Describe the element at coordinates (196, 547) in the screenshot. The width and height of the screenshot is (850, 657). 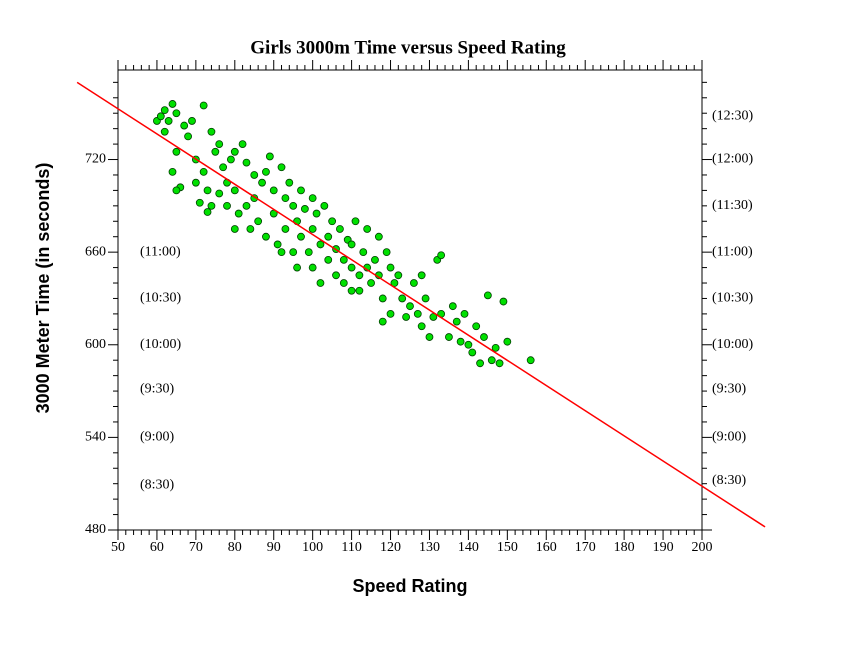
I see `x-tick-label: 70` at that location.